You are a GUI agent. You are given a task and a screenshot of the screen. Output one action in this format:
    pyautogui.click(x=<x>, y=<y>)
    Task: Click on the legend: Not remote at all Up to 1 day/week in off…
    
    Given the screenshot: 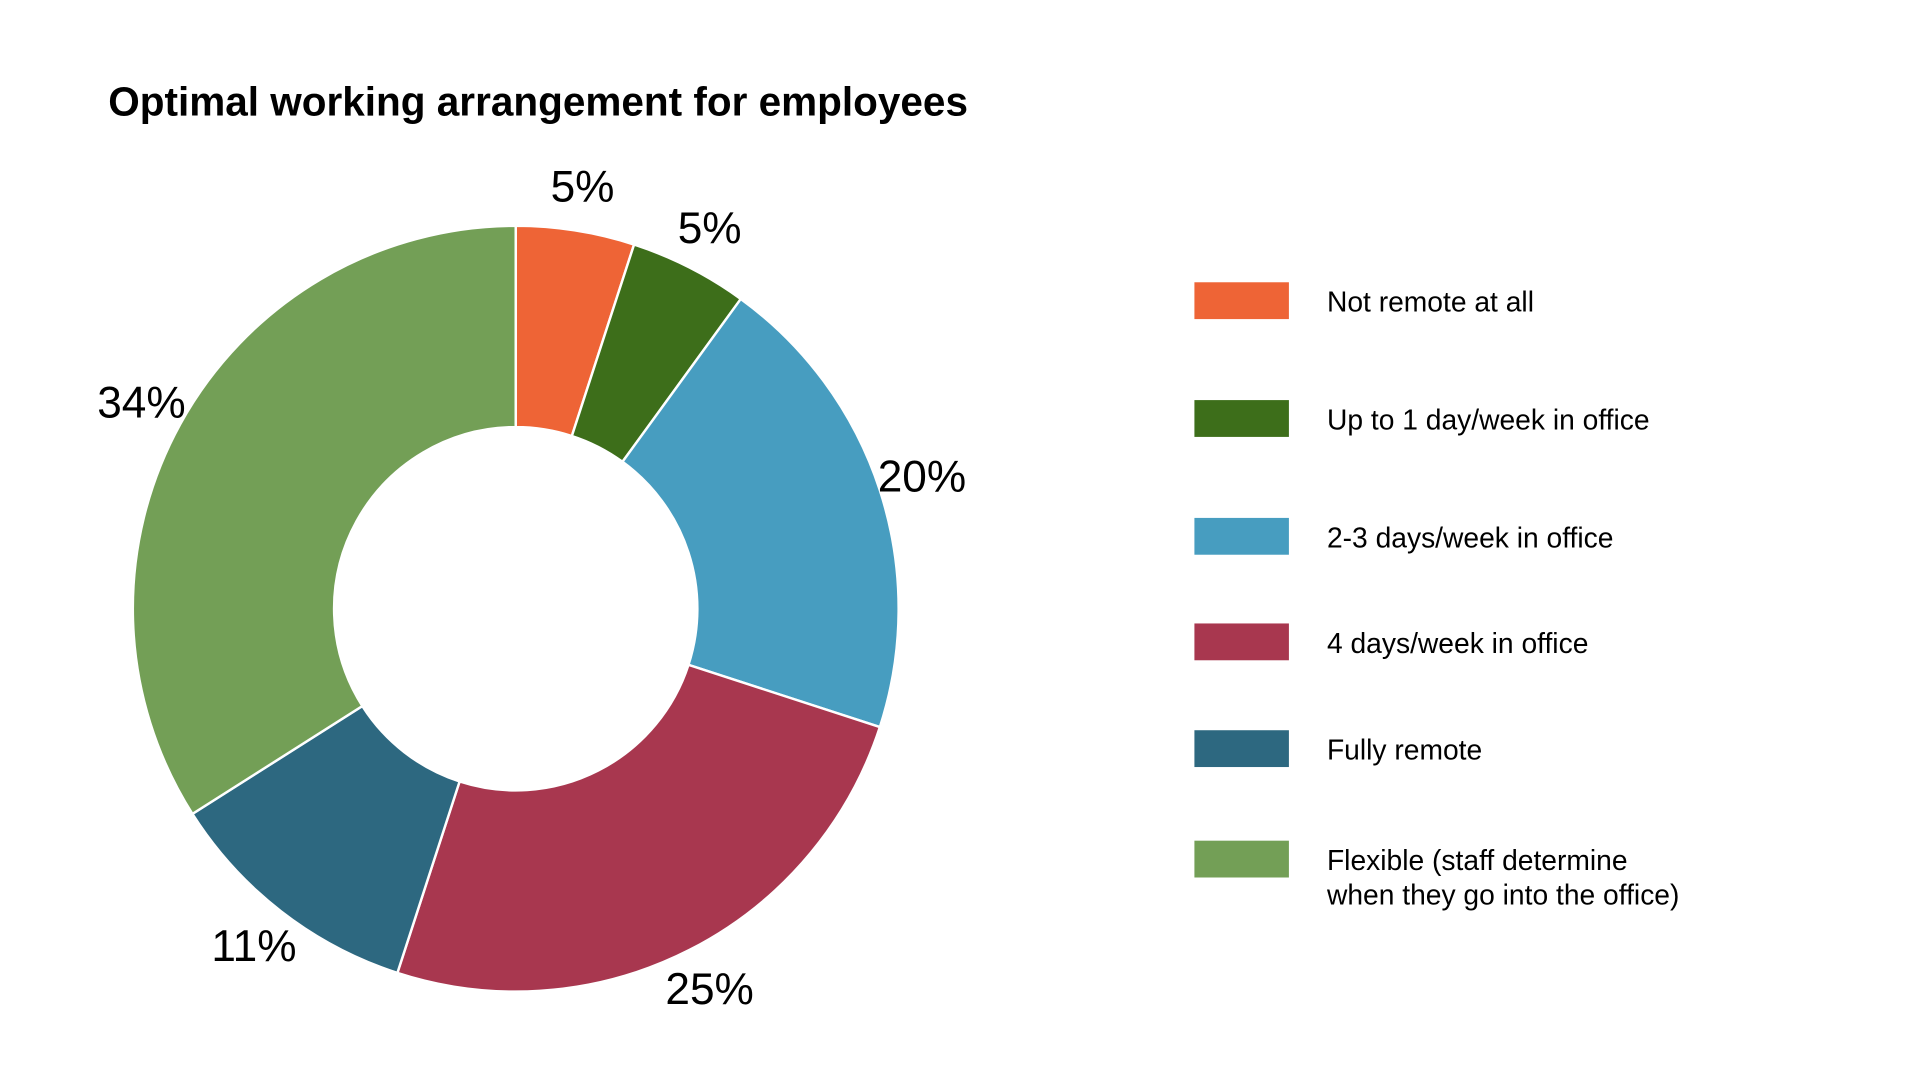 What is the action you would take?
    pyautogui.click(x=1436, y=596)
    